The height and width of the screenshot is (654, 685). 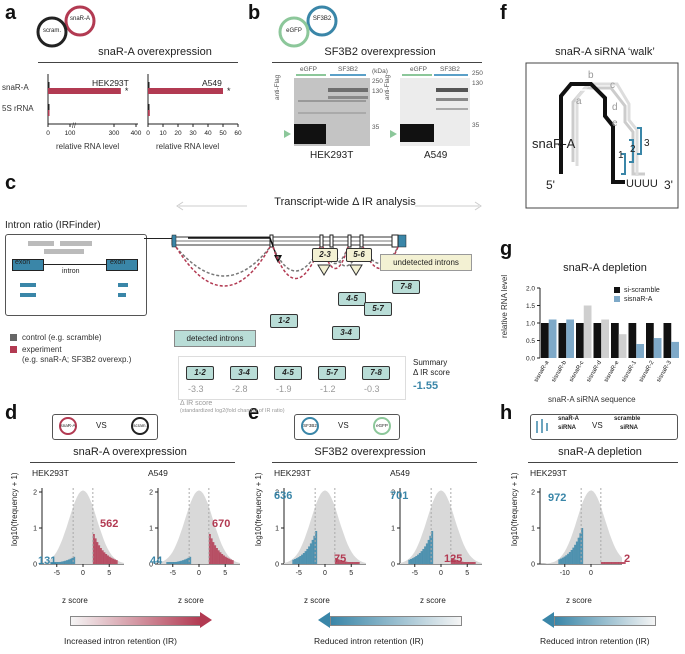 What do you see at coordinates (533, 565) in the screenshot?
I see `hist-h1-yticklabel-0: 0` at bounding box center [533, 565].